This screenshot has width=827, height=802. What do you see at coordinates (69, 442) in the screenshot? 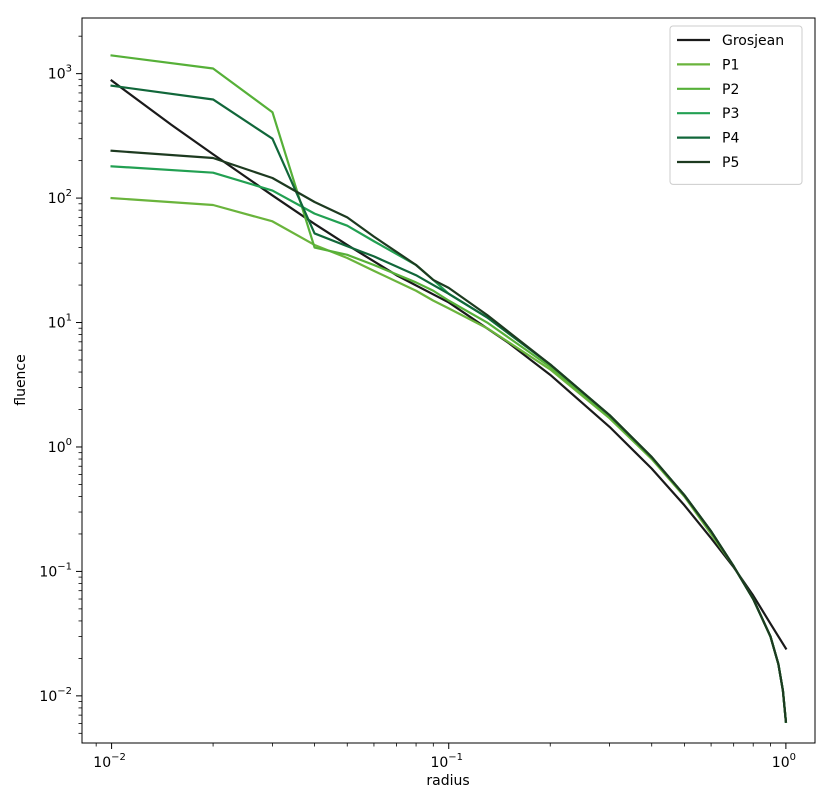
I see `y-tick-label-exponent: 0` at bounding box center [69, 442].